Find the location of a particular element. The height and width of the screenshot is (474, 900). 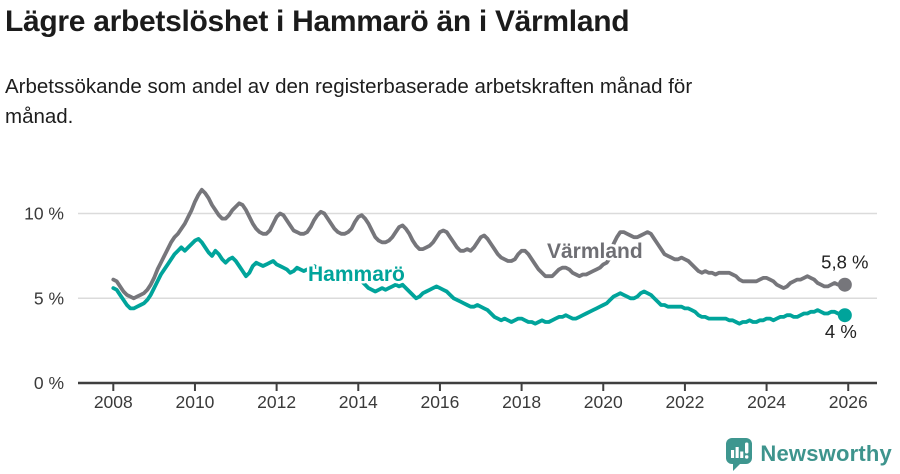

x-axis-tick-label: 2016 is located at coordinates (439, 402).